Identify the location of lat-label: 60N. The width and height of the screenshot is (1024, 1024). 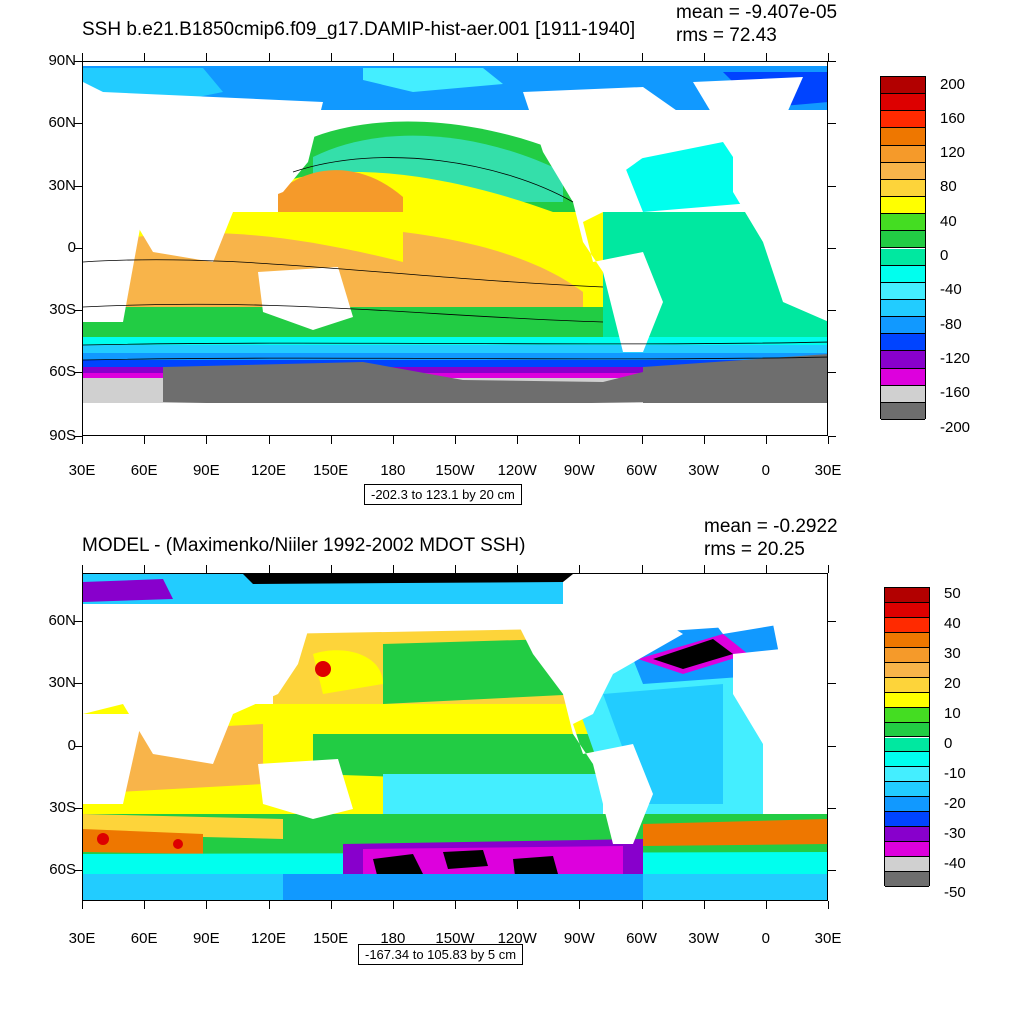
(62, 122).